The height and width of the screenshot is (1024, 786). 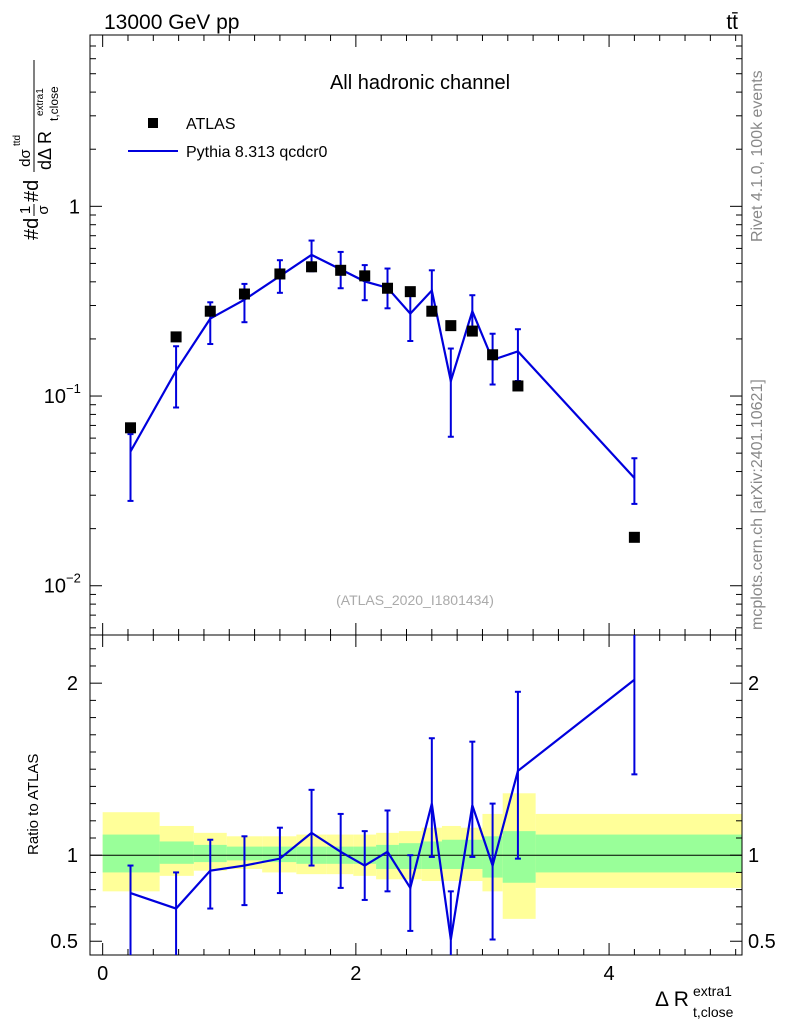 I want to click on x-tick-label: 0, so click(x=102, y=974).